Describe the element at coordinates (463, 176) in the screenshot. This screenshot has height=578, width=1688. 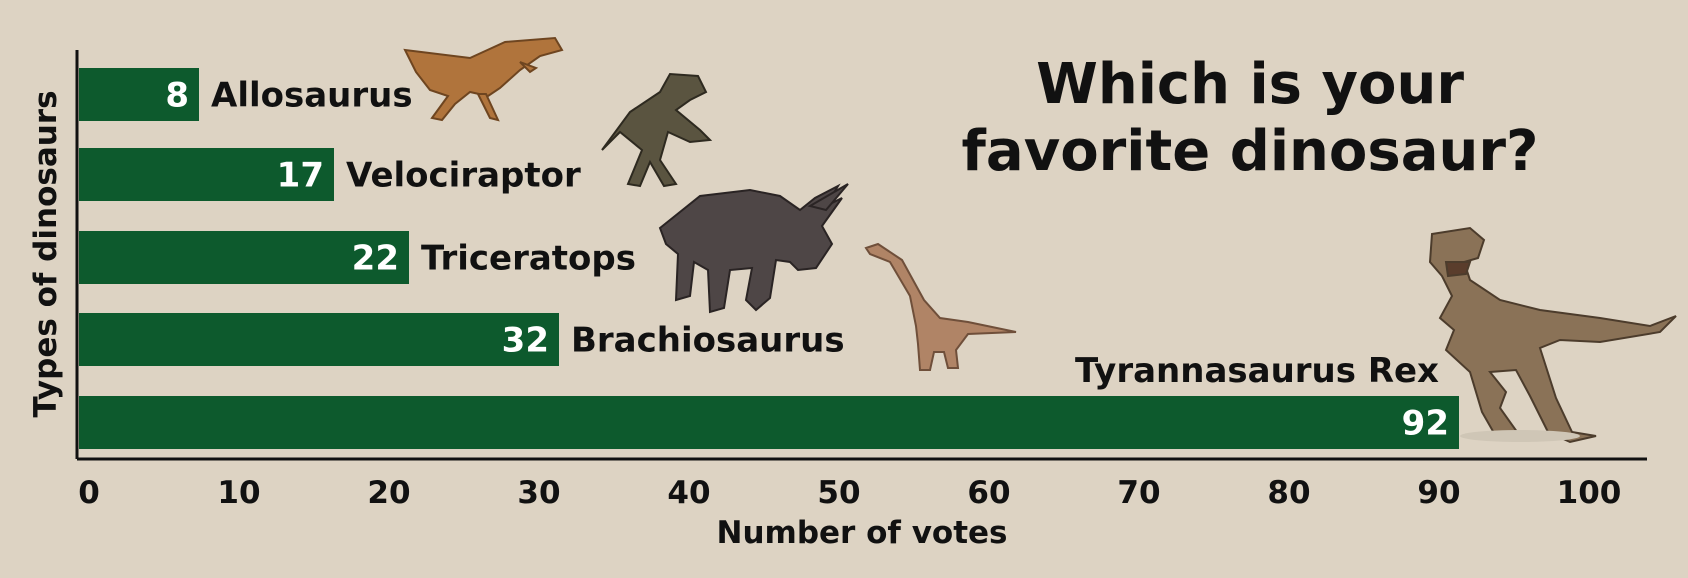
I see `category-label-velociraptor: Velociraptor` at that location.